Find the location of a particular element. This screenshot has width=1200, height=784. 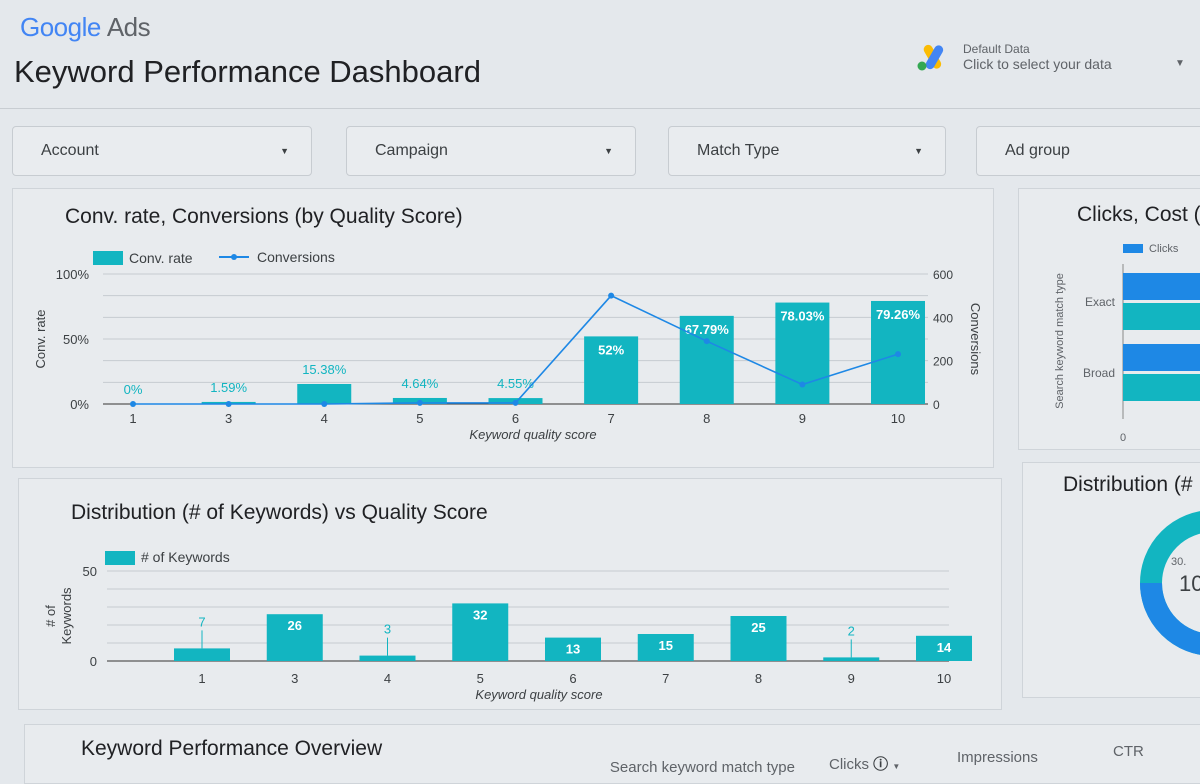

category-label: Broad is located at coordinates (1099, 373).